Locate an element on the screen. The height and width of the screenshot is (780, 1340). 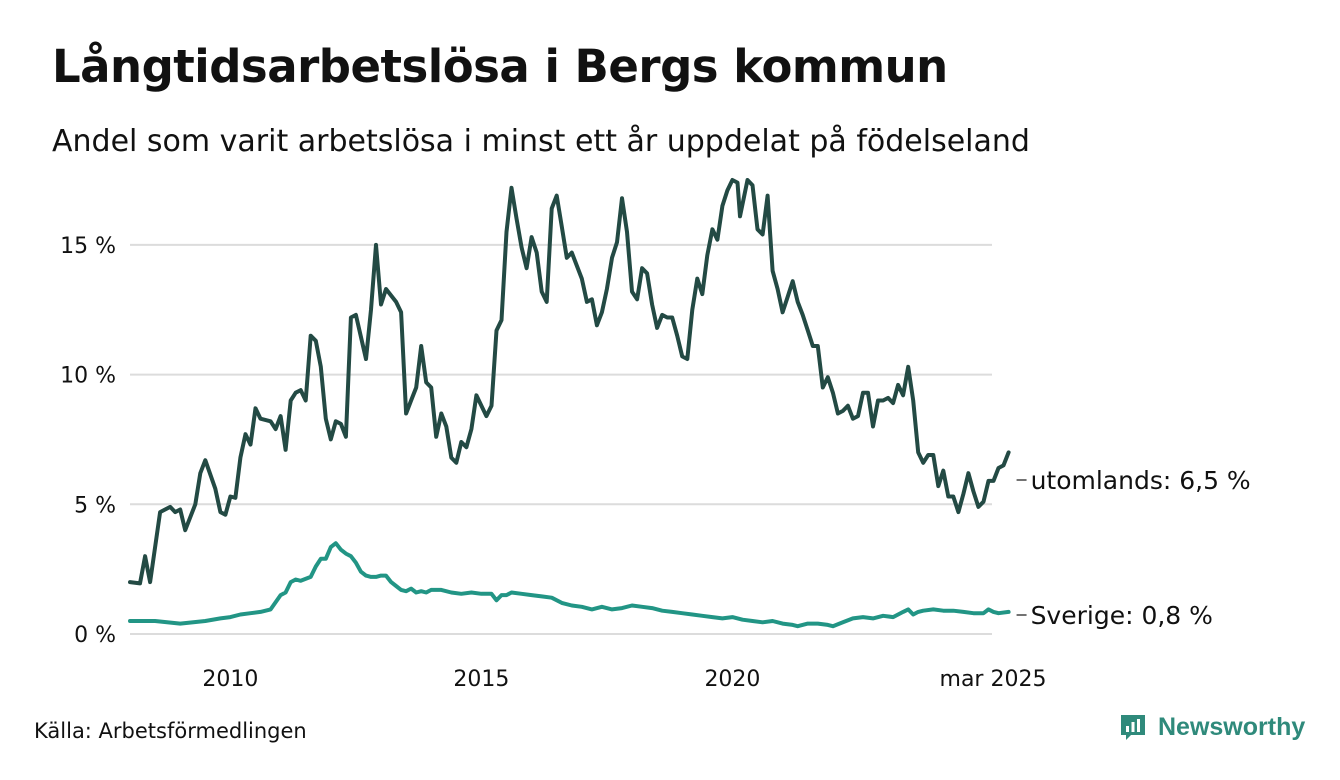
y-tick-label: 0 % is located at coordinates (95, 635).